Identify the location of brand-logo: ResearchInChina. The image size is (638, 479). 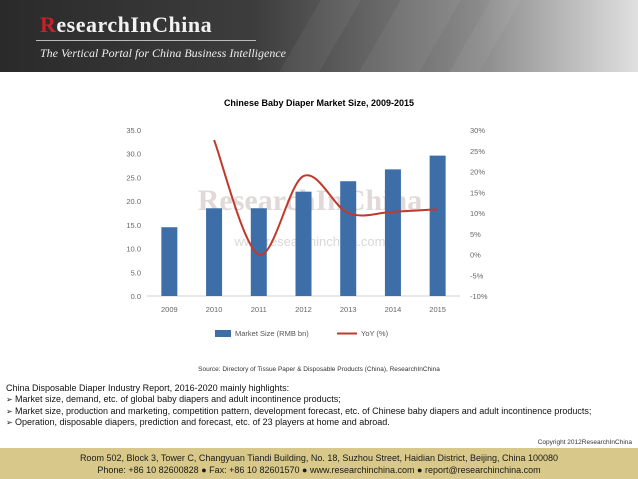
(126, 24).